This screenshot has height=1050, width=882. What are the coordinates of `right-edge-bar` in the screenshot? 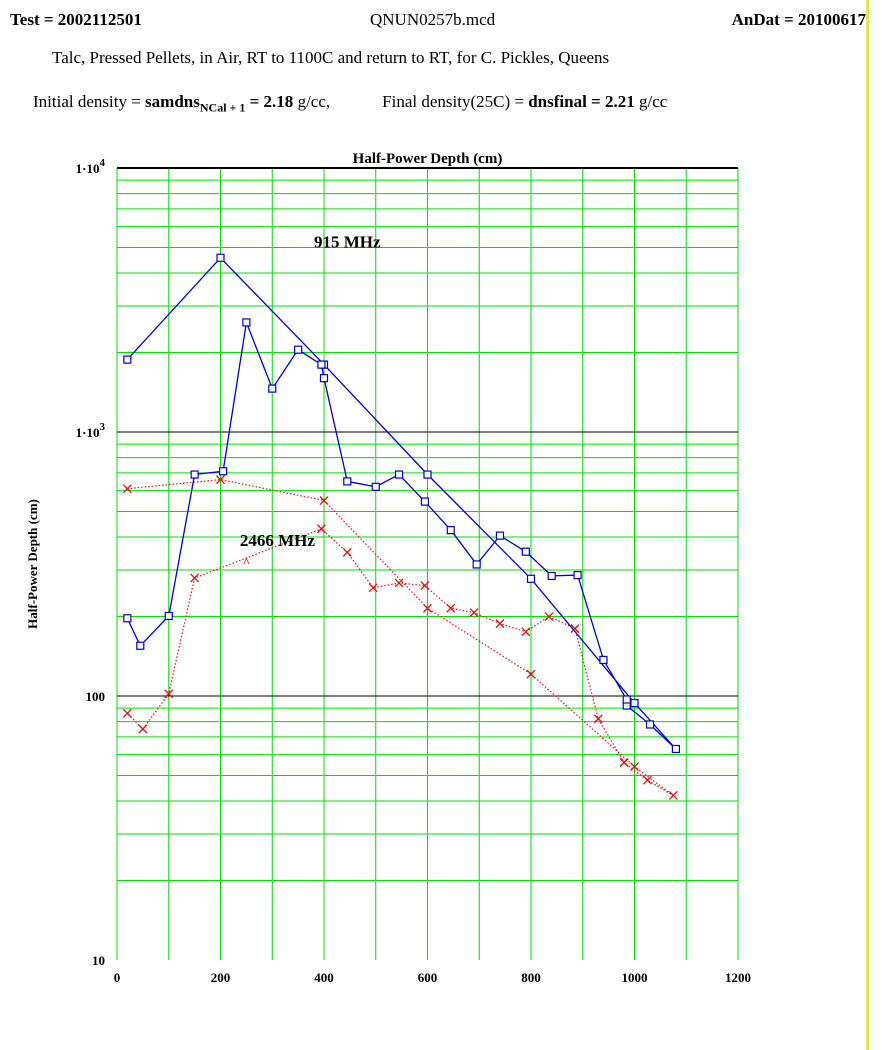 It's located at (867, 525).